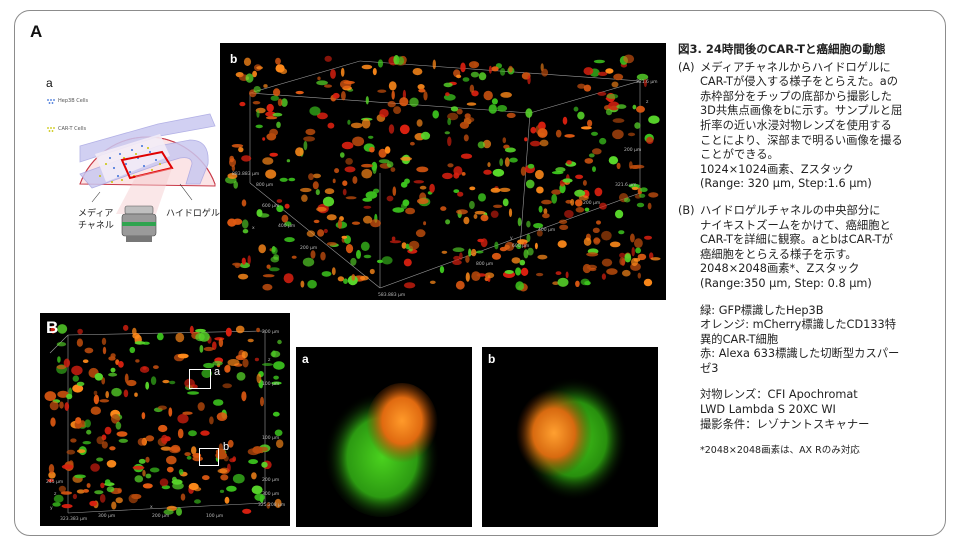 The height and width of the screenshot is (545, 960). I want to click on panel-a-letter: A, so click(36, 31).